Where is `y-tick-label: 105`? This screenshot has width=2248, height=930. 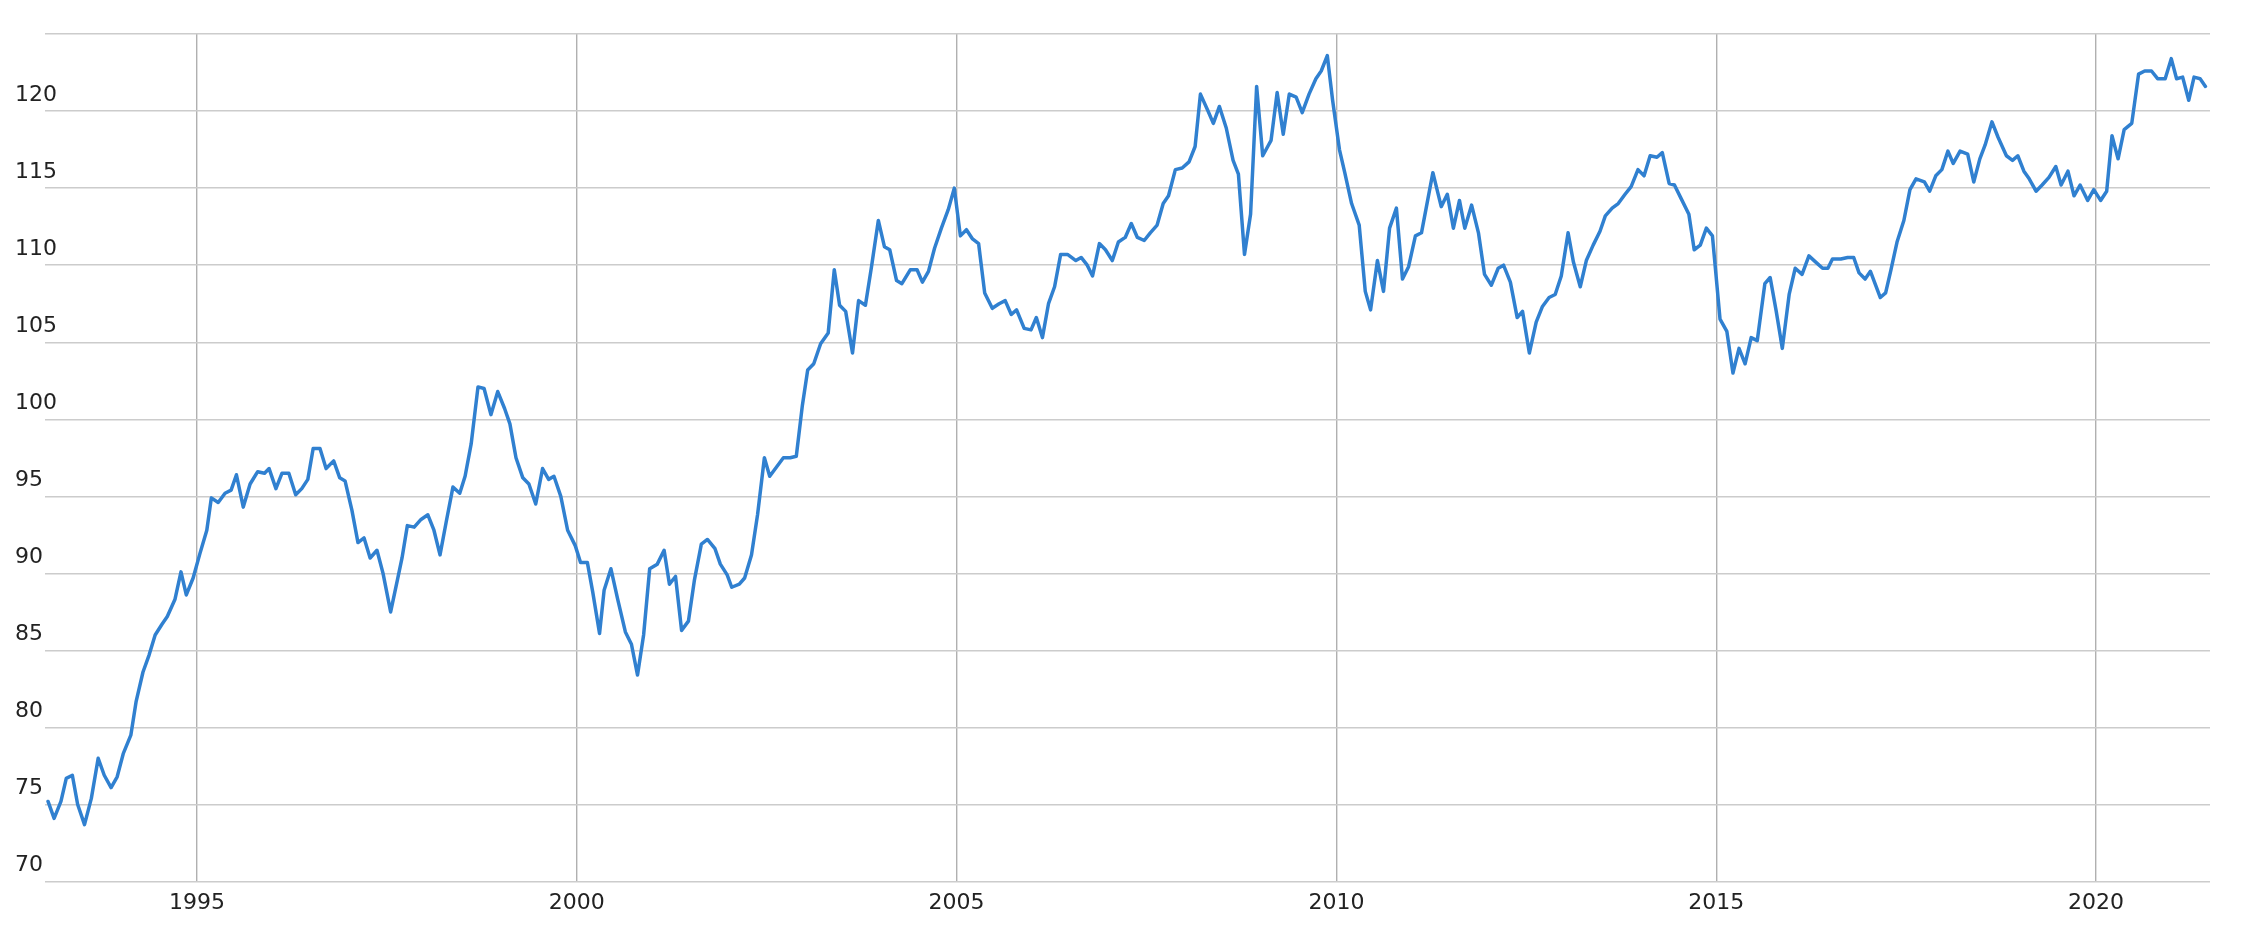
y-tick-label: 105 is located at coordinates (36, 324).